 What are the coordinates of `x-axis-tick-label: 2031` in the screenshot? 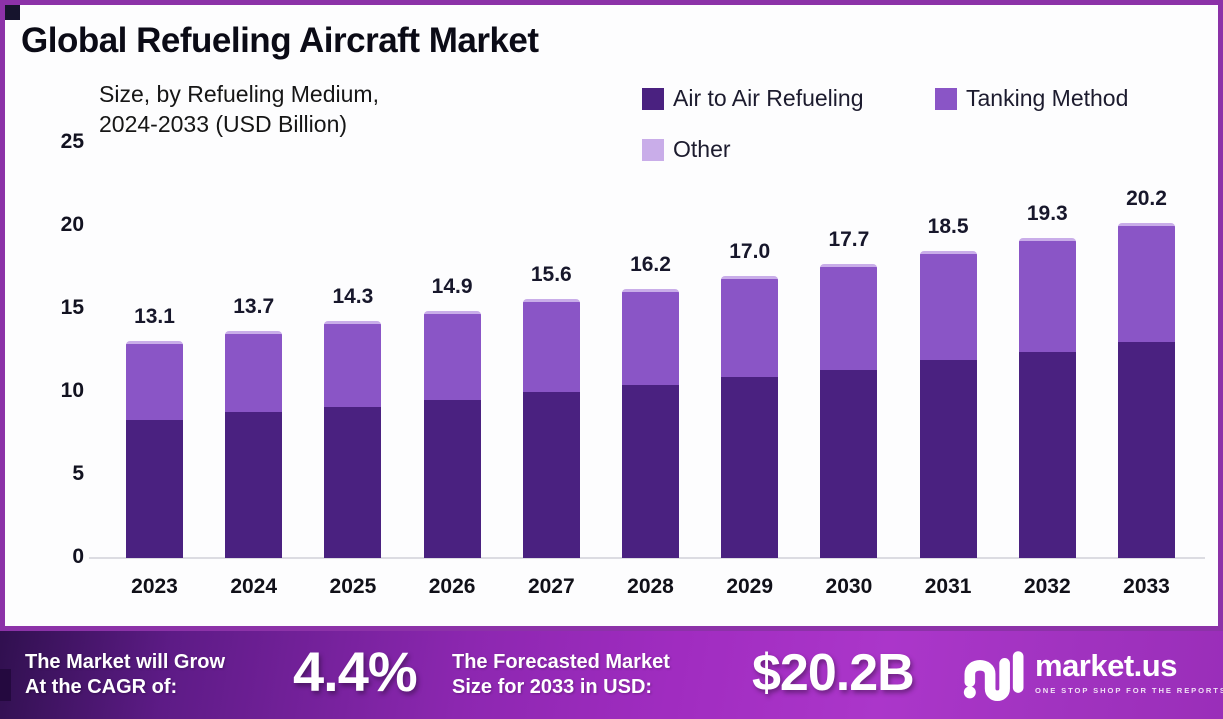 It's located at (948, 586).